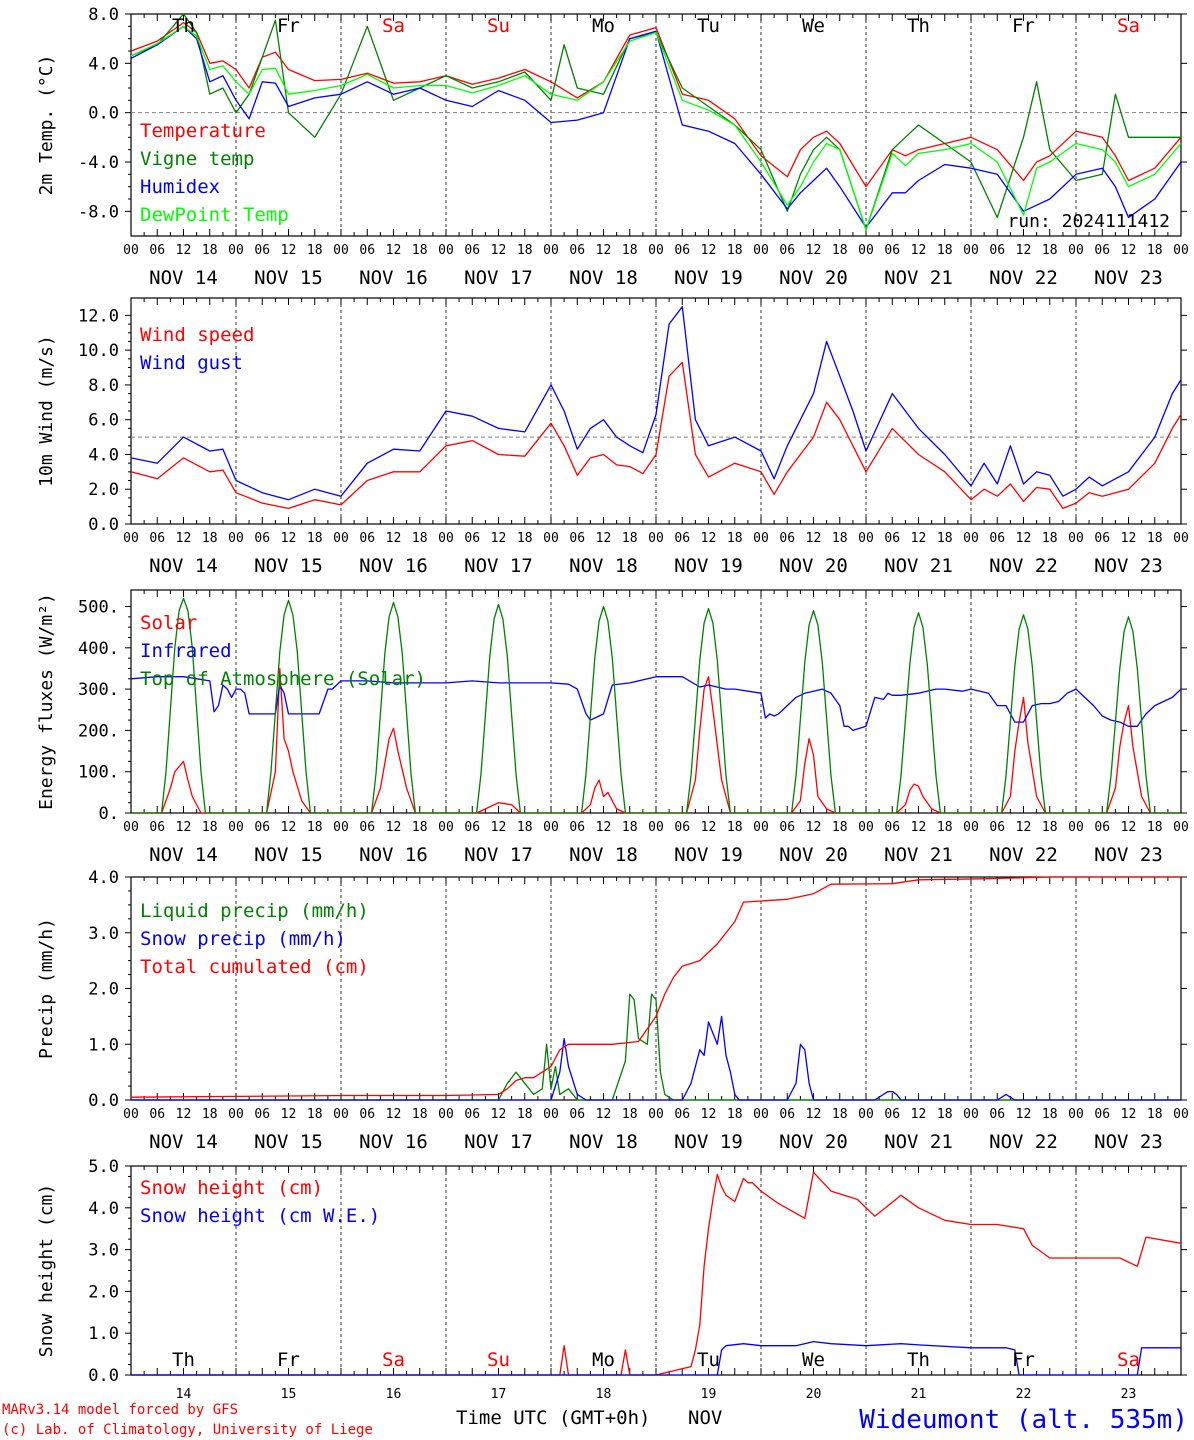 This screenshot has height=1440, width=1194. I want to click on date-label: NOV 21, so click(918, 566).